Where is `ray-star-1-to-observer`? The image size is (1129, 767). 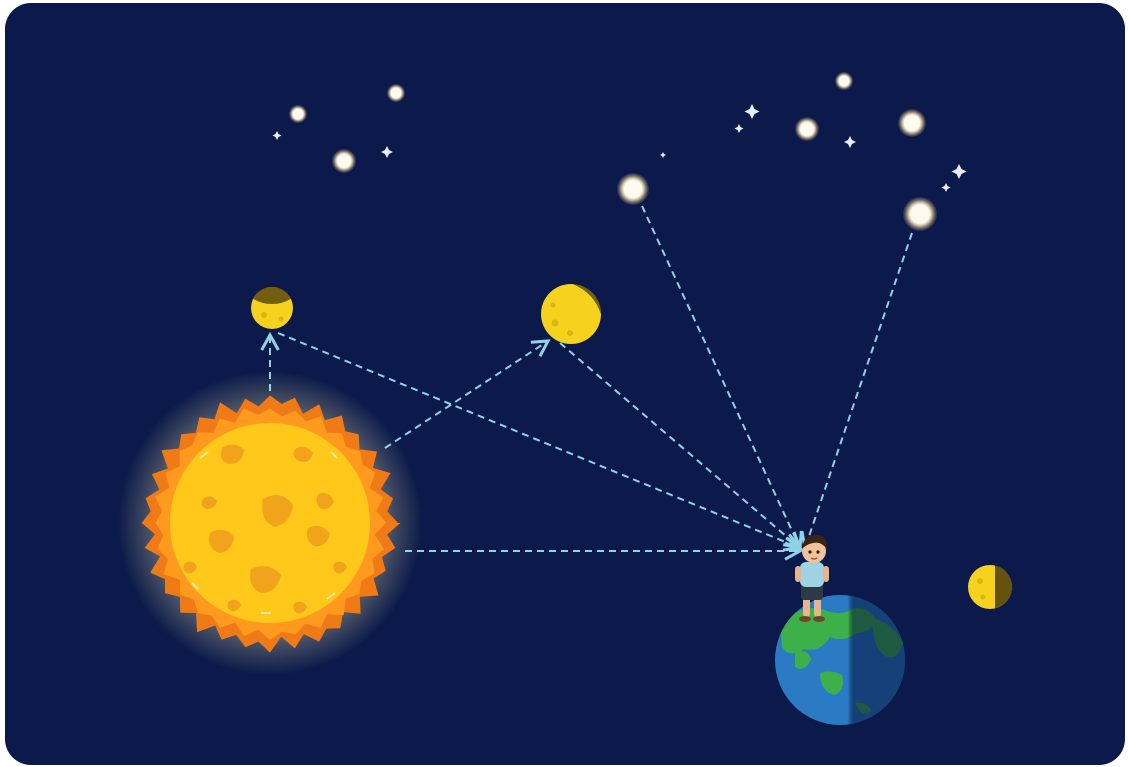
ray-star-1-to-observer is located at coordinates (722, 378).